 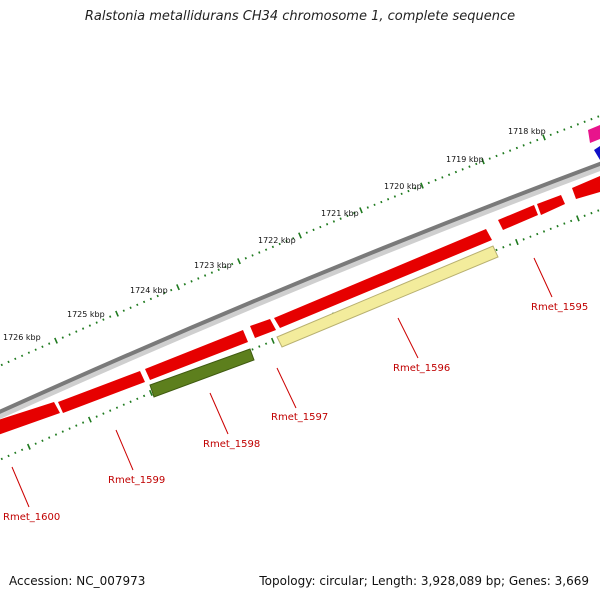 What do you see at coordinates (196, 355) in the screenshot?
I see `gene-block-rmet-1599-fwd` at bounding box center [196, 355].